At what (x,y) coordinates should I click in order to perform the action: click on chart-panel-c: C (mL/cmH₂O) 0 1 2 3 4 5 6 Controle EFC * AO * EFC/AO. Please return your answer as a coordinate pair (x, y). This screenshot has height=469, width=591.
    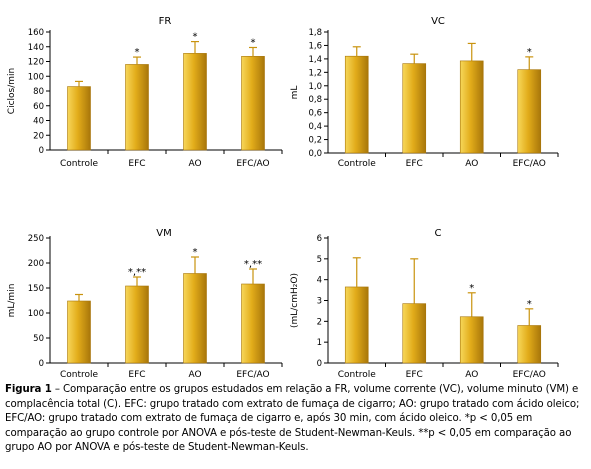
    Looking at the image, I should click on (424, 304).